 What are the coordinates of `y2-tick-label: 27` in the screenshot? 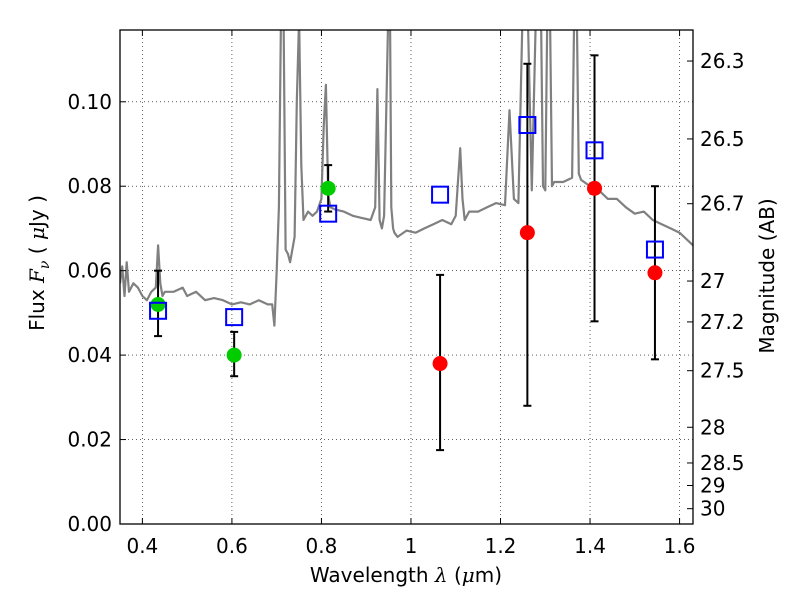 It's located at (712, 281).